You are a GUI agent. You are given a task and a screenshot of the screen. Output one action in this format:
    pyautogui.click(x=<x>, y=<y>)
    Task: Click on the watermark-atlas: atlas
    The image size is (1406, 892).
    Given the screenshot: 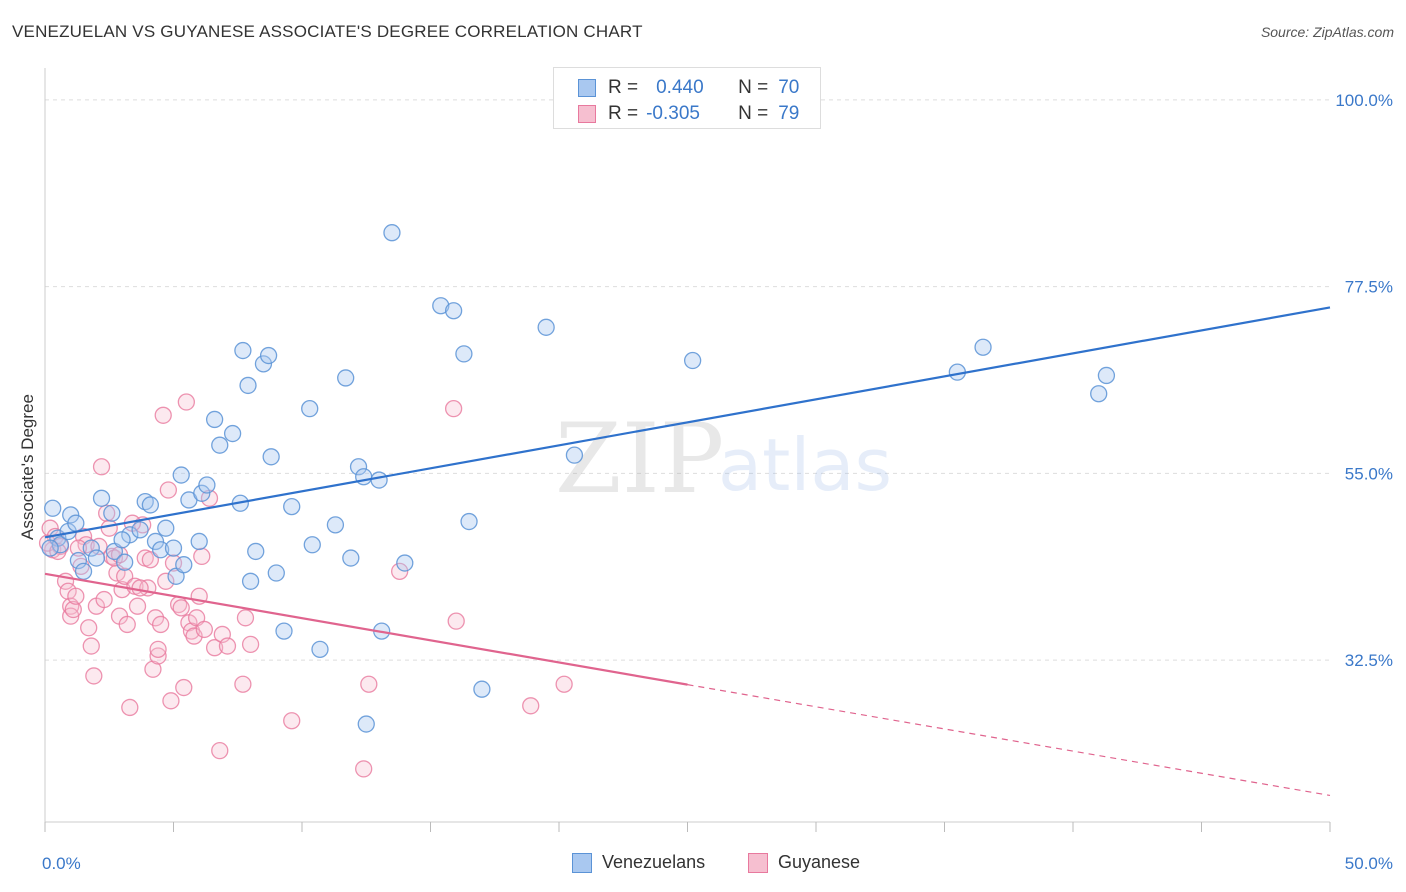 What is the action you would take?
    pyautogui.click(x=805, y=465)
    